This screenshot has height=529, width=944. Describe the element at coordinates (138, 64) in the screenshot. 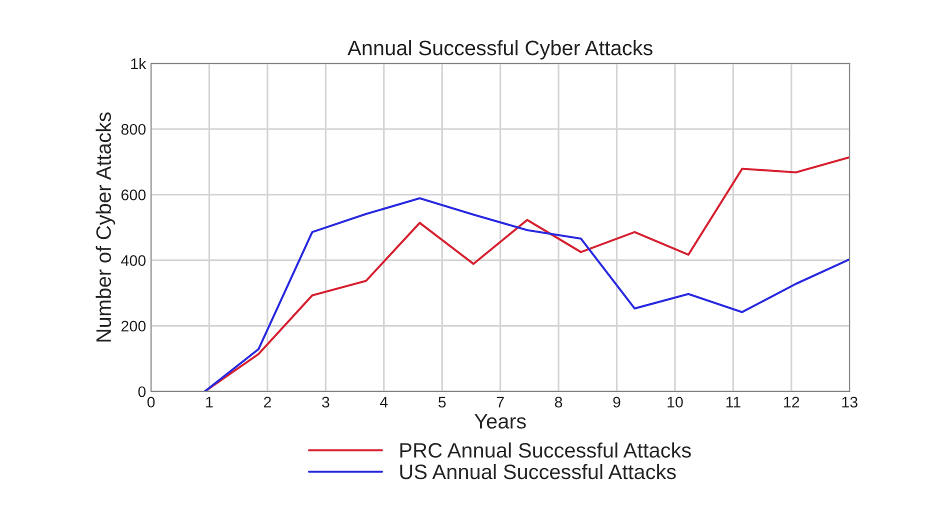

I see `y-tick-label: 1k` at that location.